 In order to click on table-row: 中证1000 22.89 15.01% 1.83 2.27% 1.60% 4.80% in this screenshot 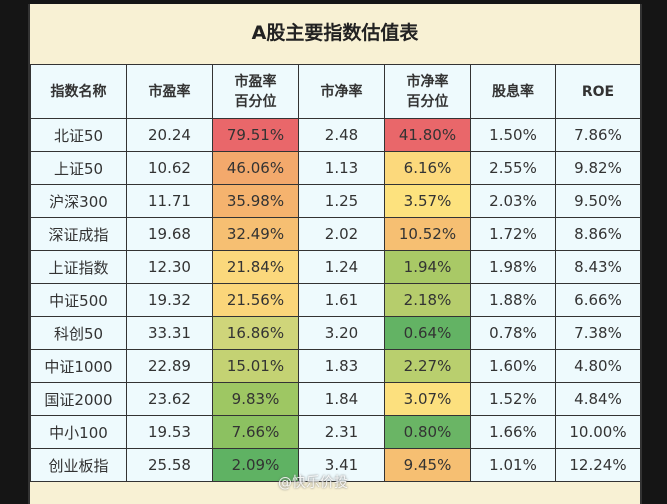, I will do `click(335, 366)`.